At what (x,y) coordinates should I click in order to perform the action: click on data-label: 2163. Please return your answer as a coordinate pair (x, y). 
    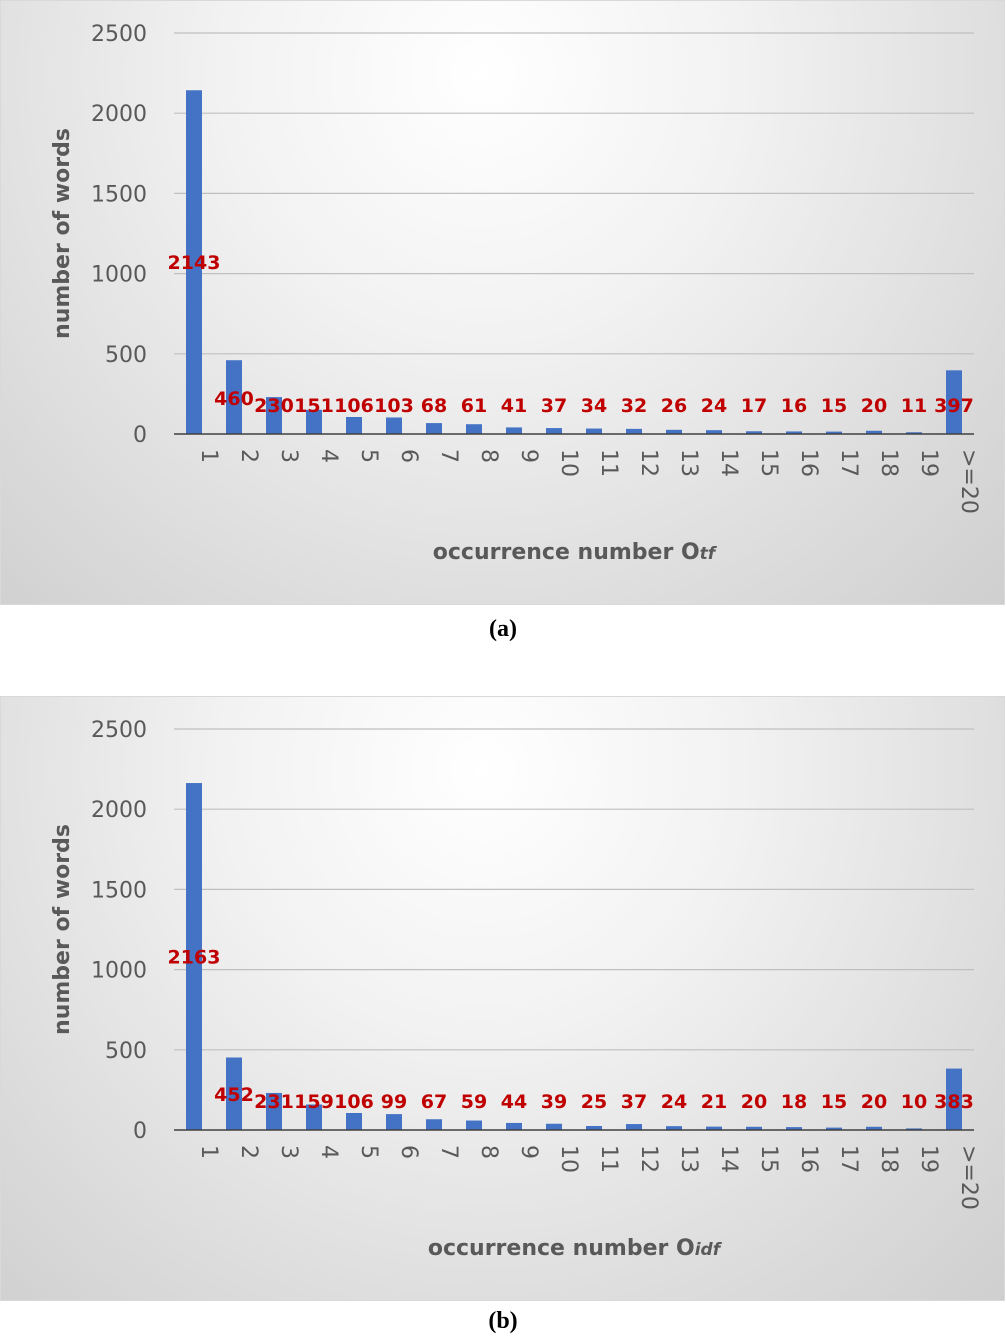
    Looking at the image, I should click on (194, 958).